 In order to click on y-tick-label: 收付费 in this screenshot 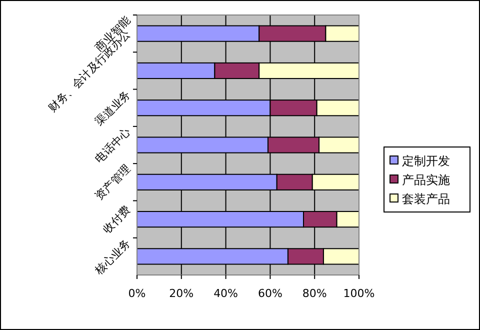, I will do `click(116, 219)`.